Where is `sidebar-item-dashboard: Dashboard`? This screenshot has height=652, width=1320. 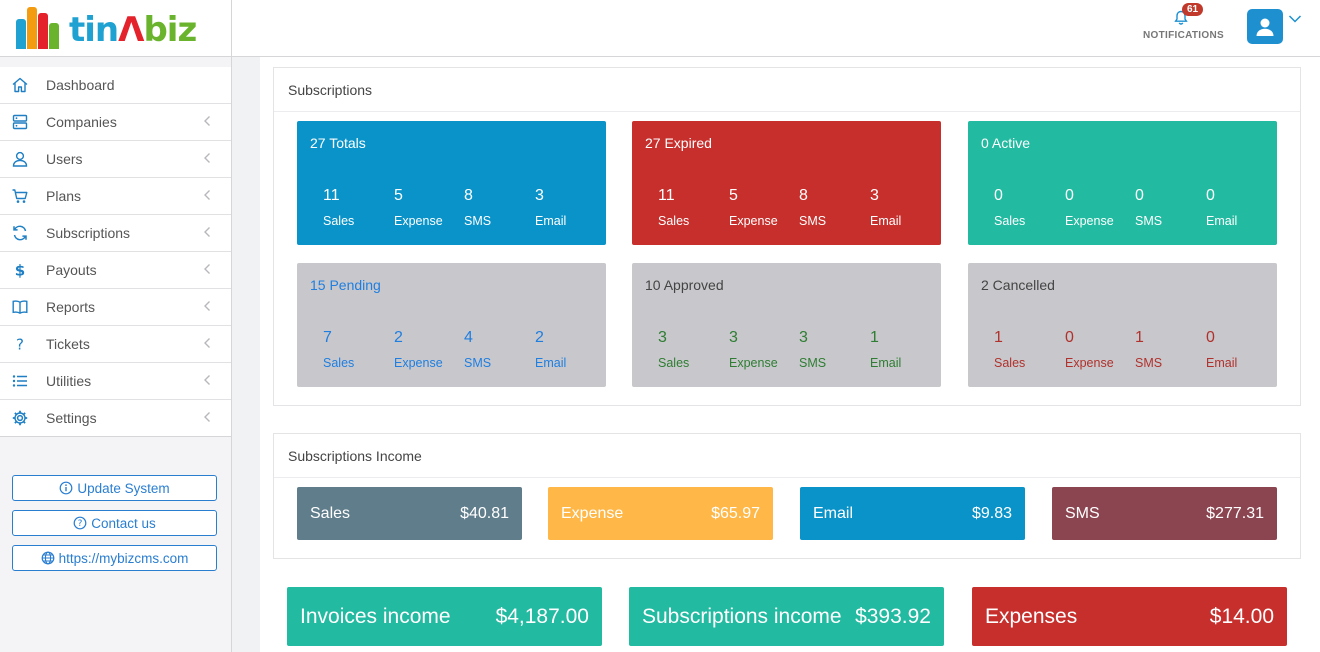 sidebar-item-dashboard: Dashboard is located at coordinates (115, 85).